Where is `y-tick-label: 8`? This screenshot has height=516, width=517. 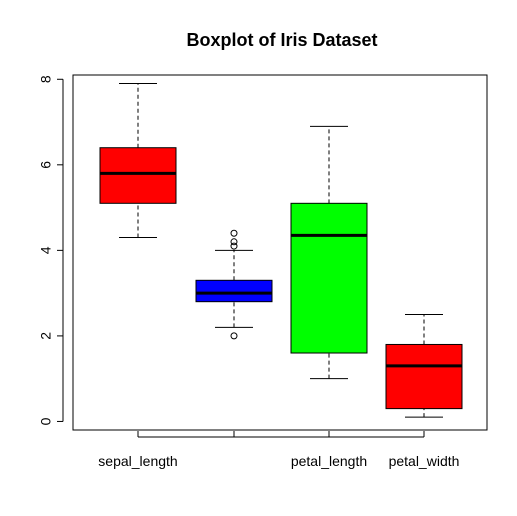
y-tick-label: 8 is located at coordinates (46, 79).